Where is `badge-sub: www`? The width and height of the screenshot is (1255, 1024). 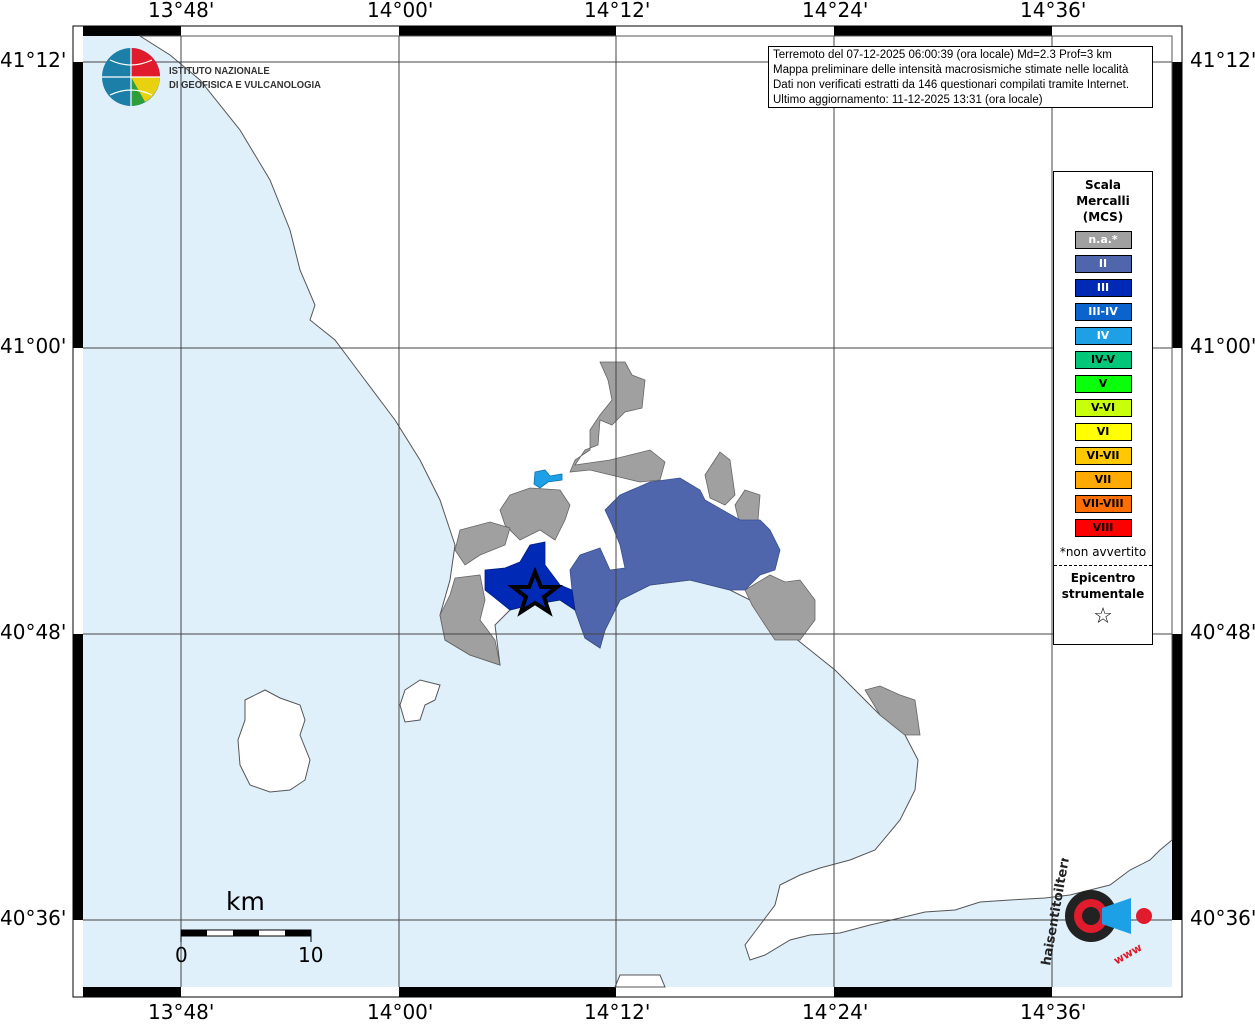
badge-sub: www is located at coordinates (1127, 954).